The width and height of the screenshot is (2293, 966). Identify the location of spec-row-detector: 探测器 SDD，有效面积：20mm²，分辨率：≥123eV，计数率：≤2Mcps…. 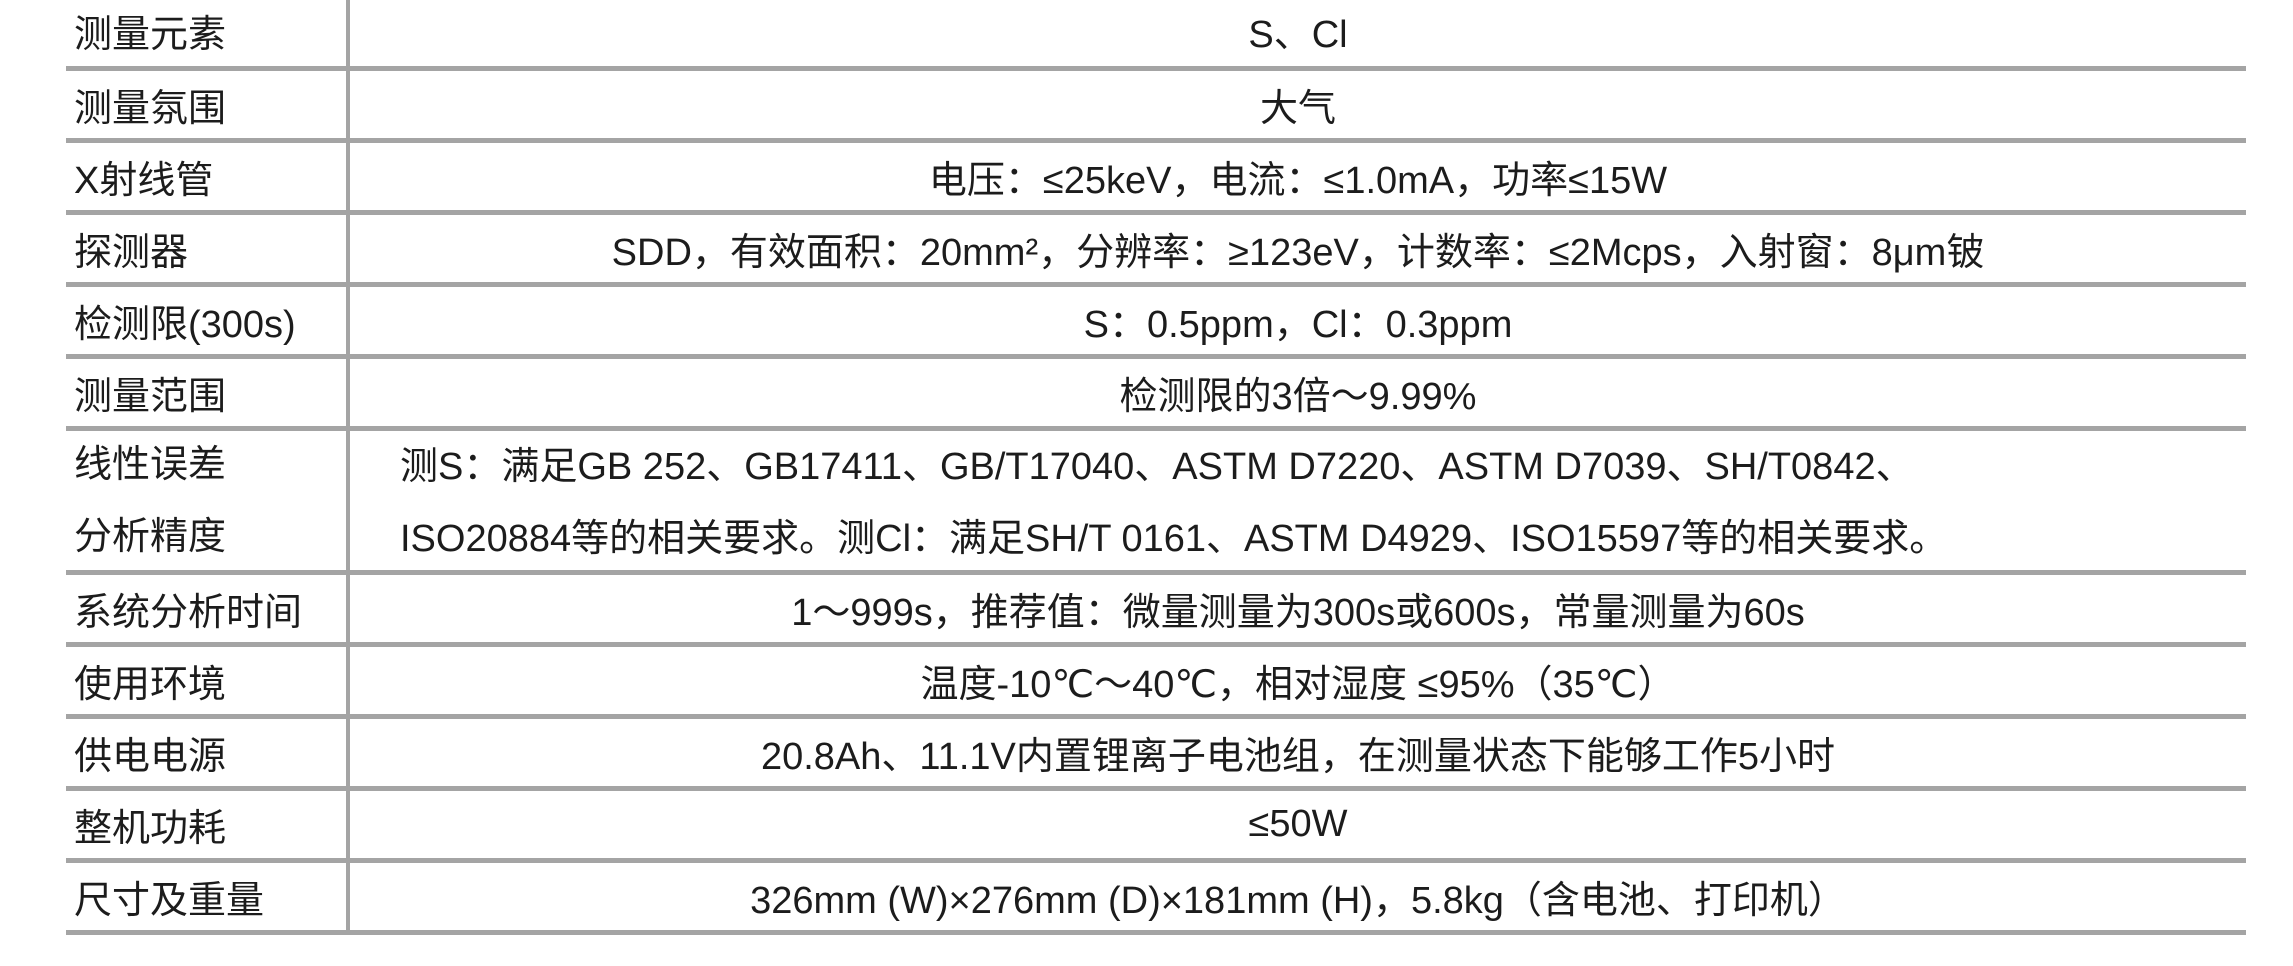
(1156, 251).